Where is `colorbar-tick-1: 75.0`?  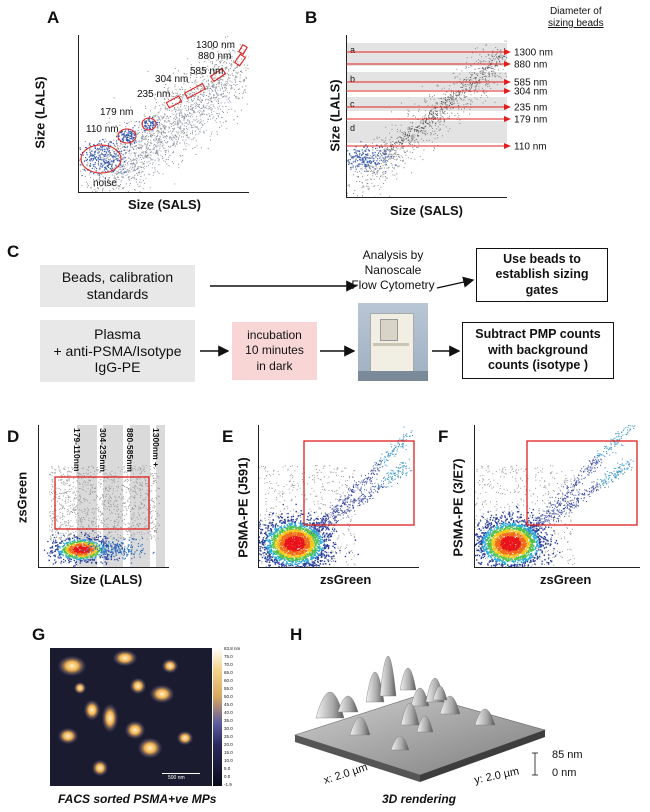
colorbar-tick-1: 75.0 is located at coordinates (228, 656).